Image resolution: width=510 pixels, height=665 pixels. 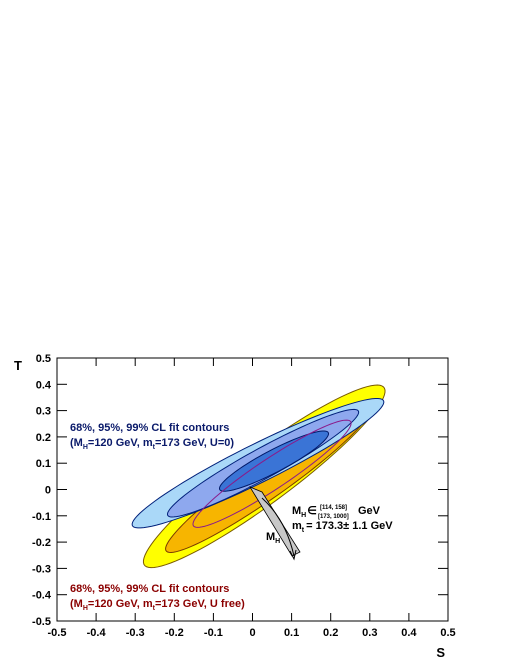 I want to click on y-tick-label: 0, so click(x=48, y=491).